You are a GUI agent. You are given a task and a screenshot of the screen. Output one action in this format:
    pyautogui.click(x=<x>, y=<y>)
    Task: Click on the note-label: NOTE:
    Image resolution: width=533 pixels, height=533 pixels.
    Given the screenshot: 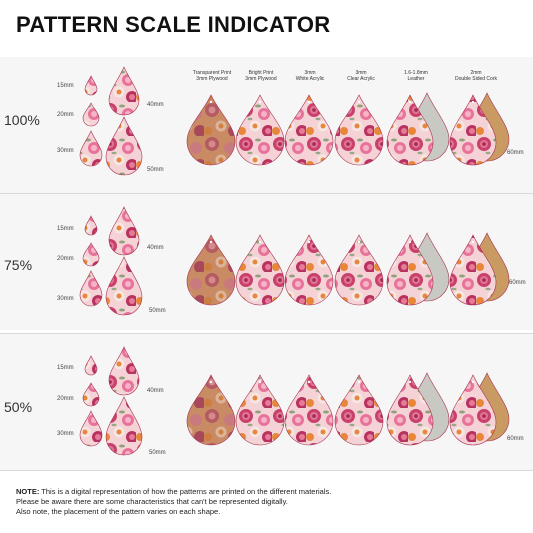 What is the action you would take?
    pyautogui.click(x=28, y=491)
    